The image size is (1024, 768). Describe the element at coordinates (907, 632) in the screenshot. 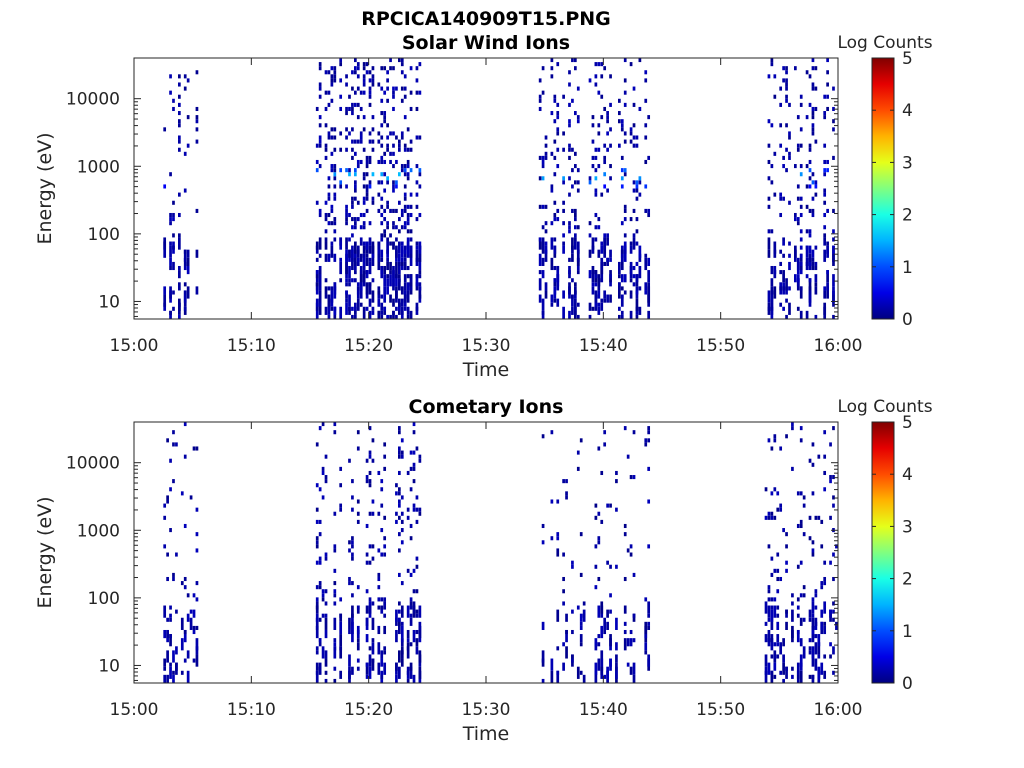

I see `colorbar-tick-label: 1` at that location.